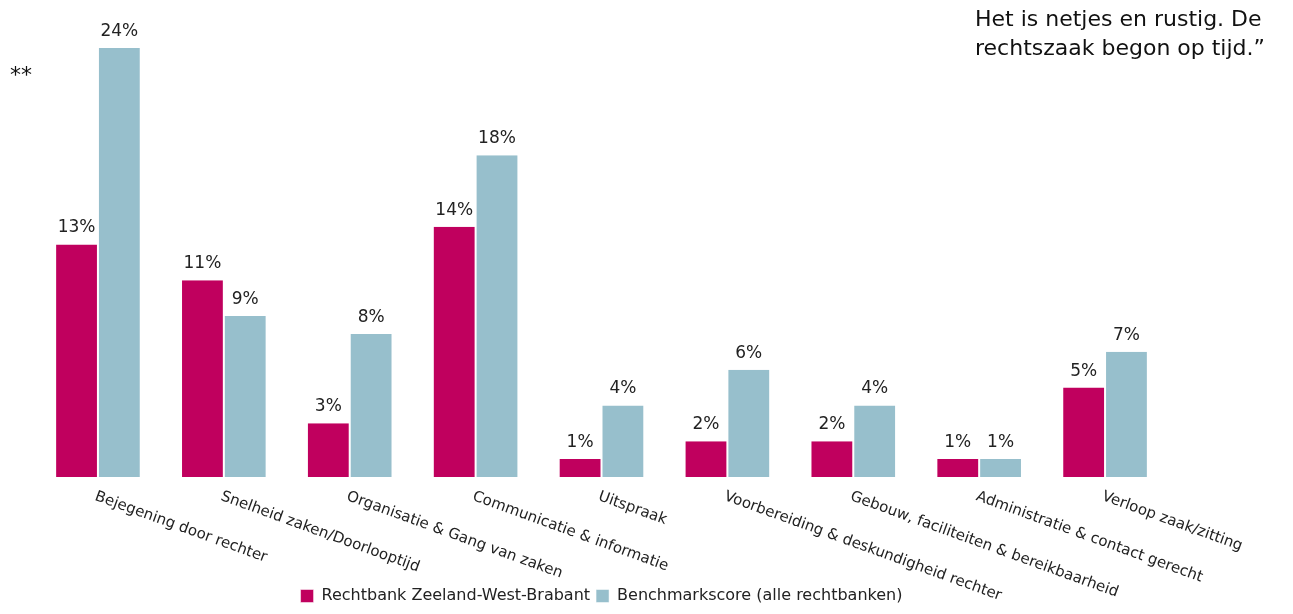 The image size is (1293, 614). Describe the element at coordinates (454, 208) in the screenshot. I see `data-label: 14%` at that location.